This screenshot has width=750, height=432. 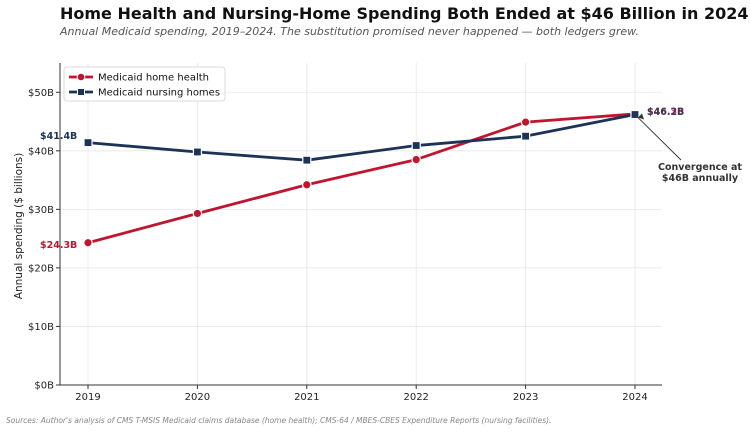 I want to click on x-tick-label: 2021, so click(x=306, y=397).